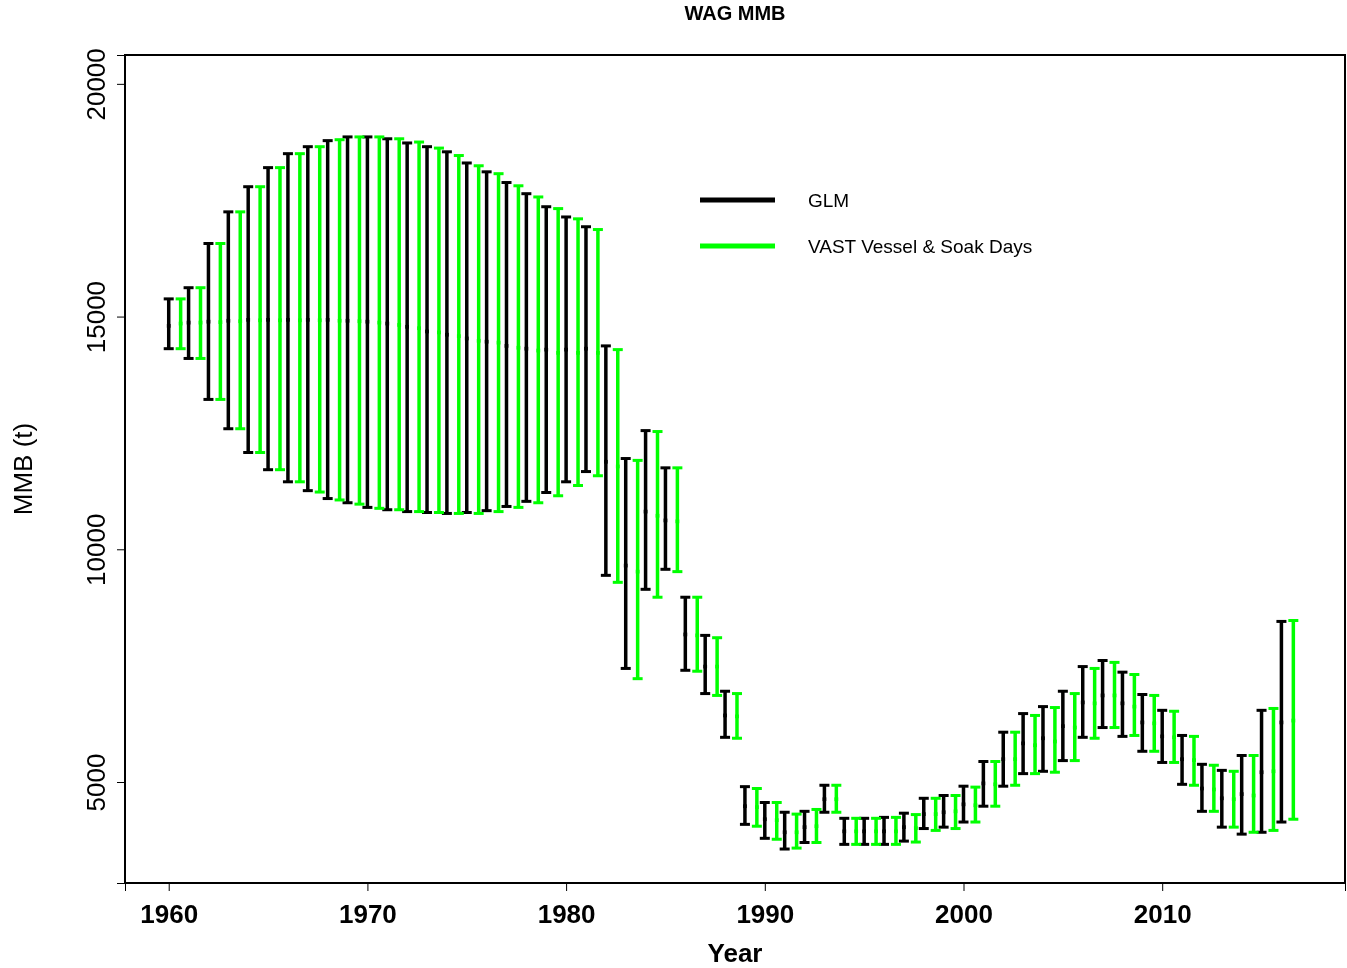  I want to click on legend-label: GLM, so click(829, 200).